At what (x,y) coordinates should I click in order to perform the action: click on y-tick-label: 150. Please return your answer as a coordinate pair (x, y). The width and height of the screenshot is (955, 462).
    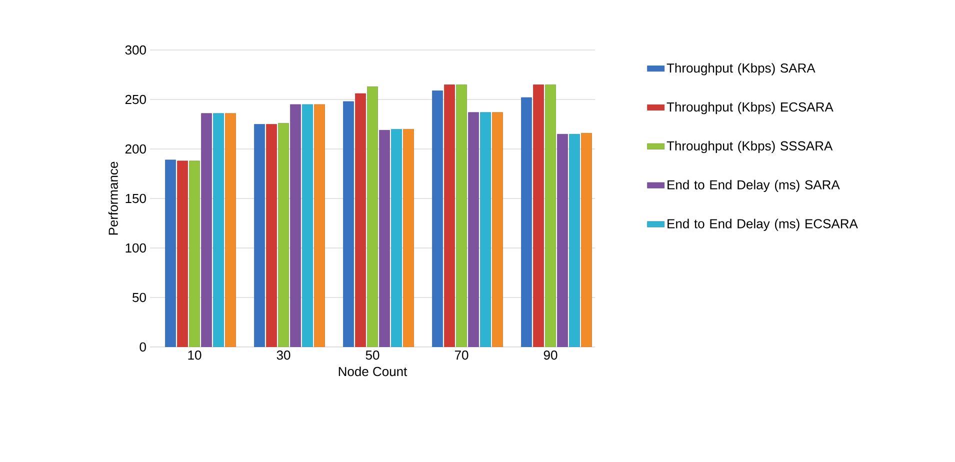
    Looking at the image, I should click on (136, 199).